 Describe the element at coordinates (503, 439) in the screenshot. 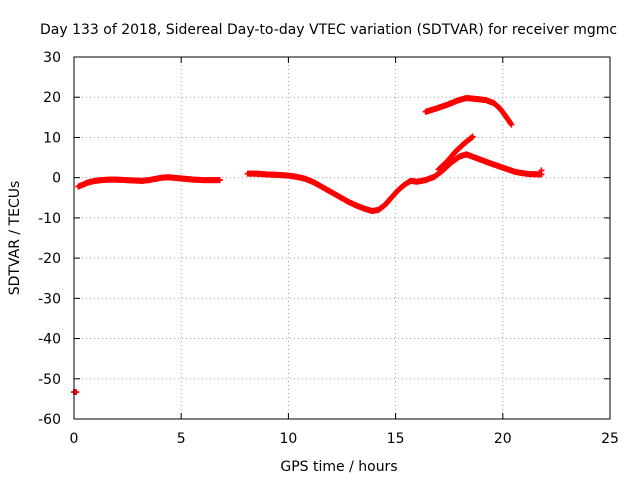

I see `x-tick-label: 20` at that location.